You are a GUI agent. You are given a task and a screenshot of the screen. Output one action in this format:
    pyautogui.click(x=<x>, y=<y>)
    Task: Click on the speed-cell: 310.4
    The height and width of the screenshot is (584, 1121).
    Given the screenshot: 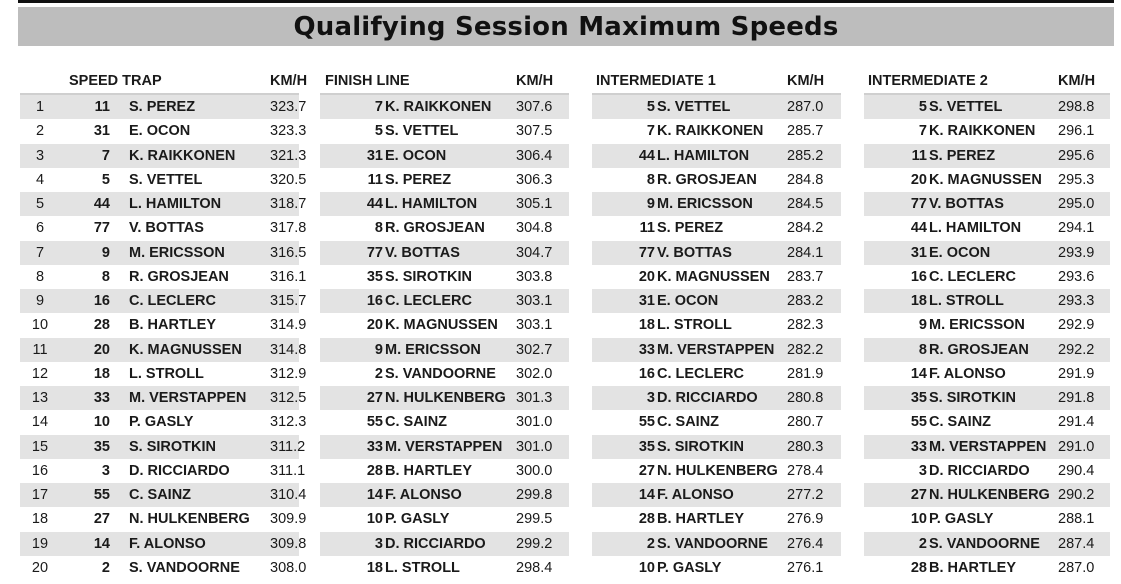 What is the action you would take?
    pyautogui.click(x=288, y=495)
    